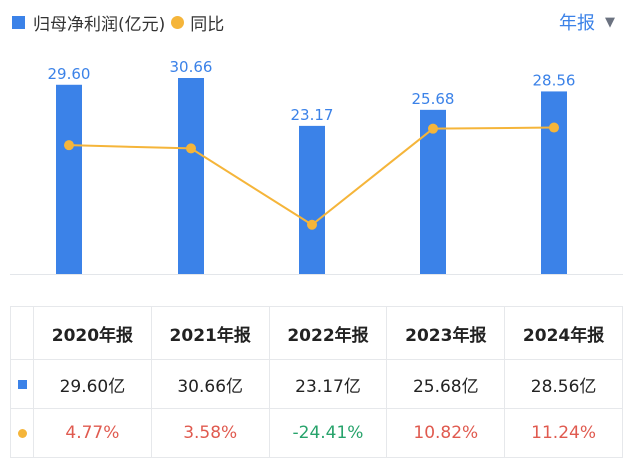 This screenshot has height=465, width=633. Describe the element at coordinates (563, 433) in the screenshot. I see `table-cell-yoy: 11.24%` at that location.